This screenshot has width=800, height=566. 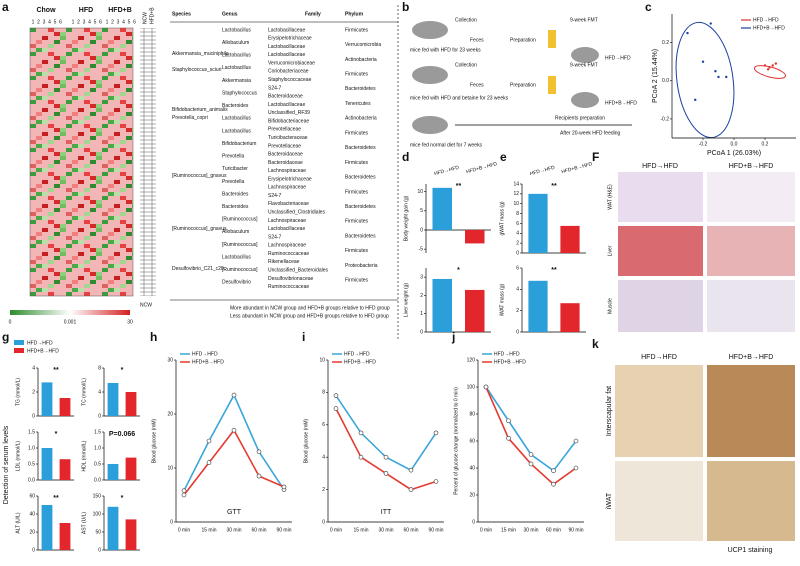 I want to click on schematic-text: Recipients preparation, so click(x=580, y=118).